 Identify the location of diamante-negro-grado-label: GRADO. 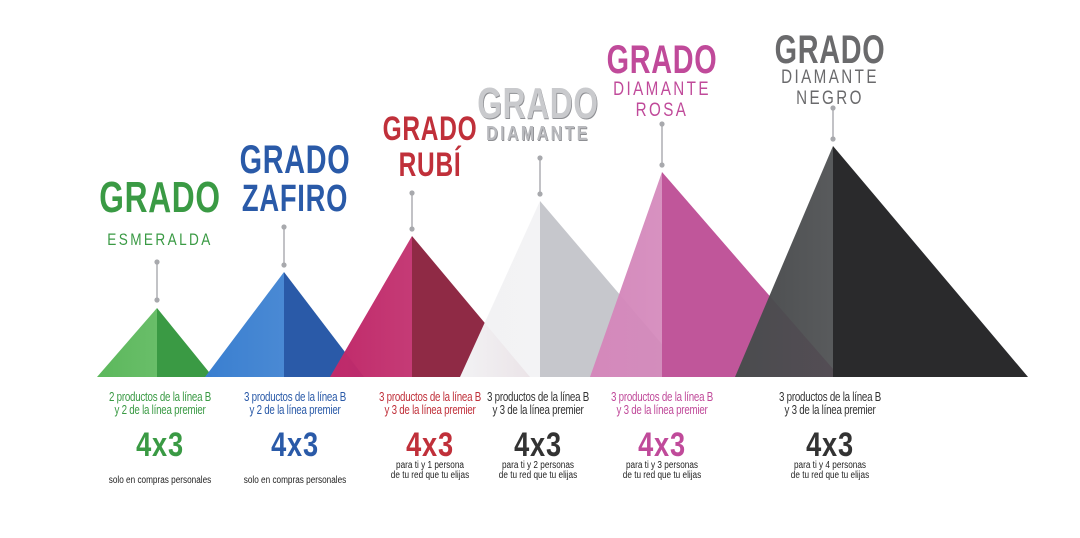
(830, 50).